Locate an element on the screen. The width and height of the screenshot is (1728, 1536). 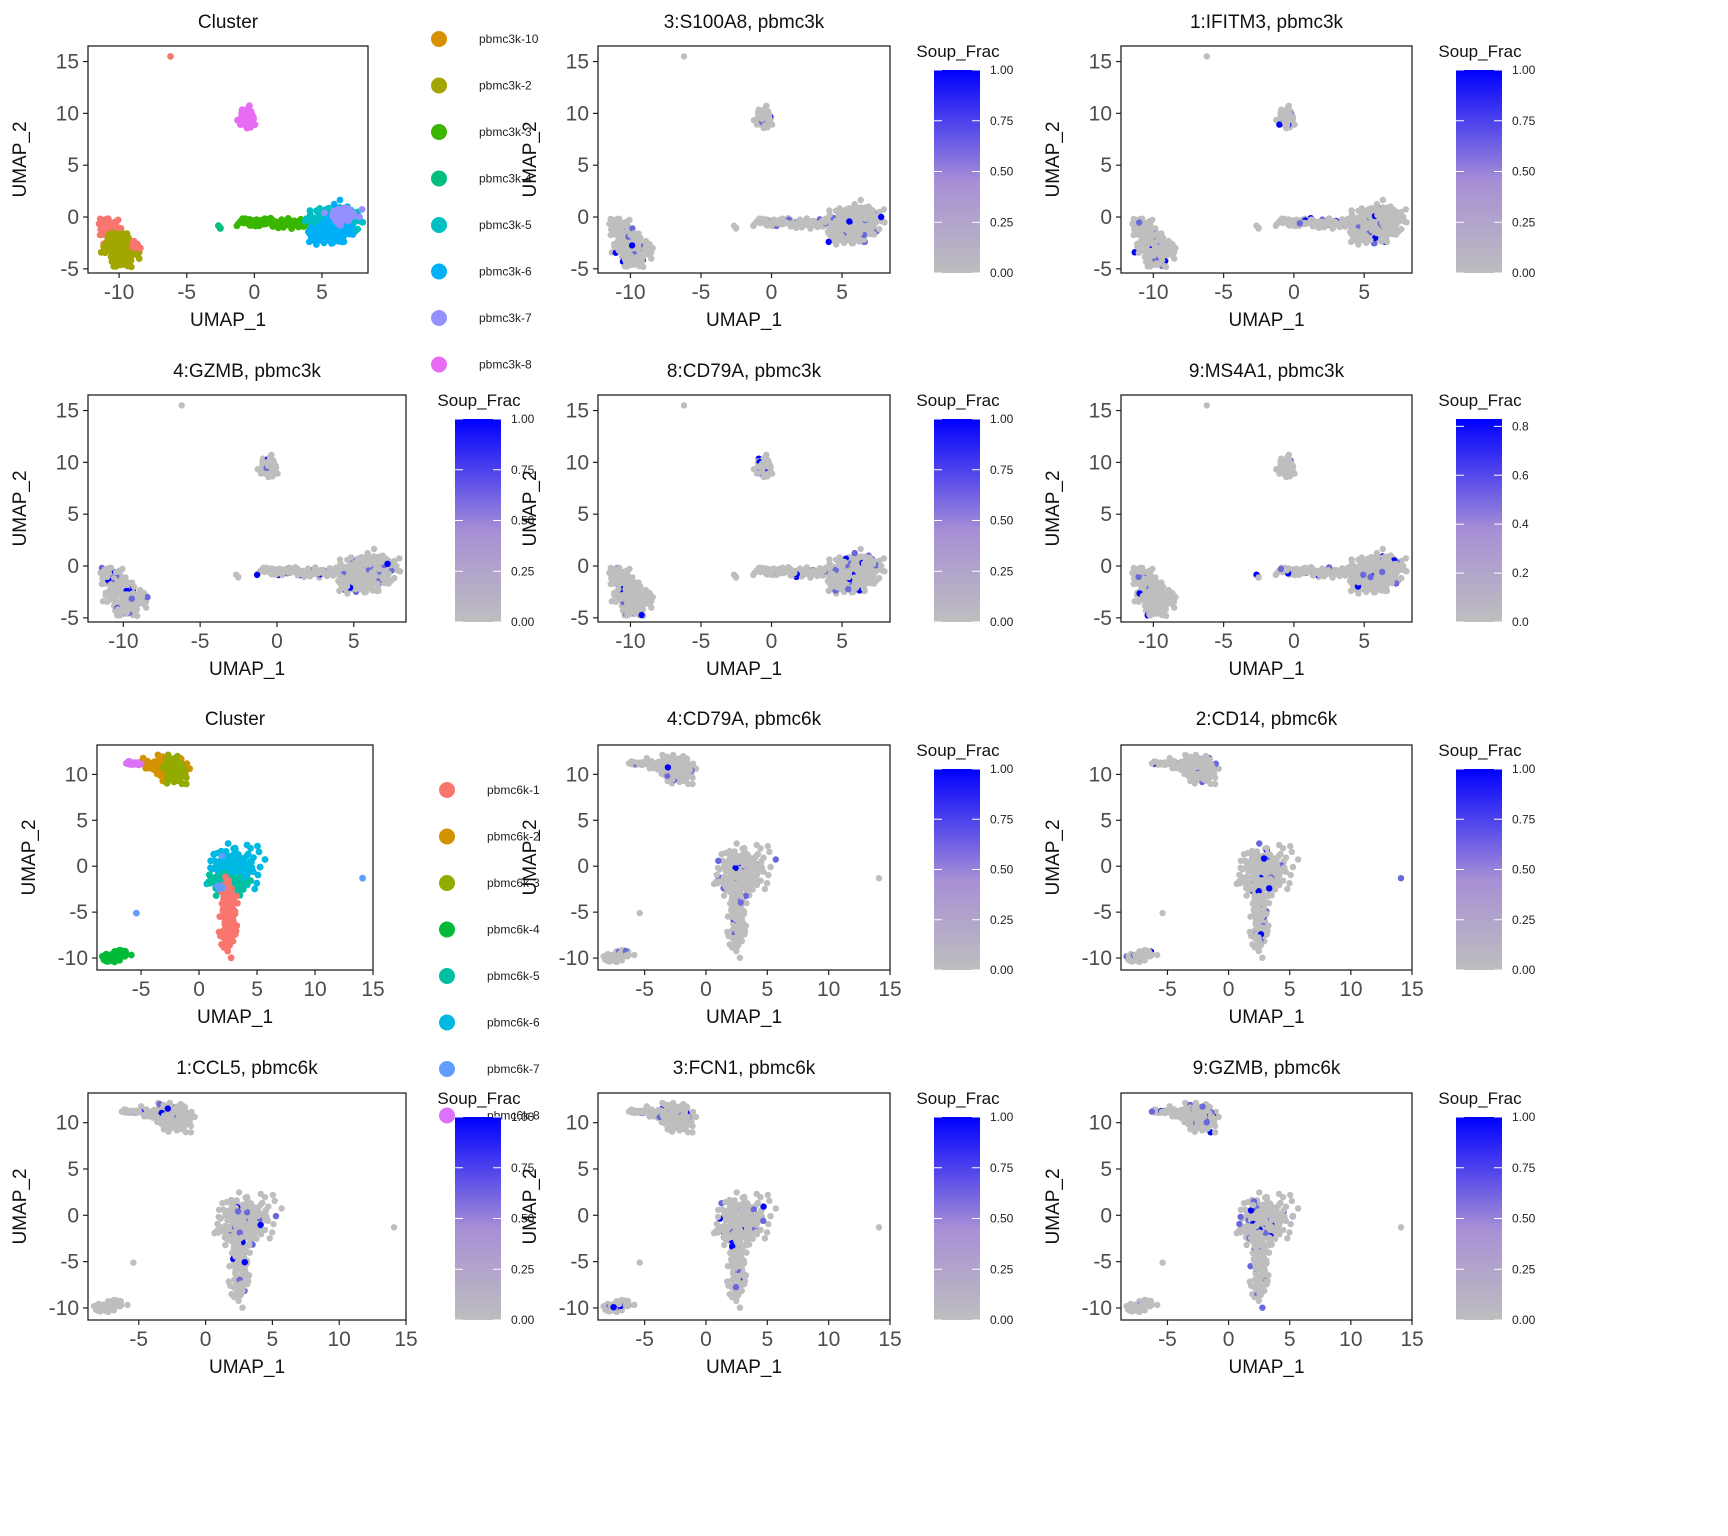
x-tick-label: -5 is located at coordinates (1223, 292).